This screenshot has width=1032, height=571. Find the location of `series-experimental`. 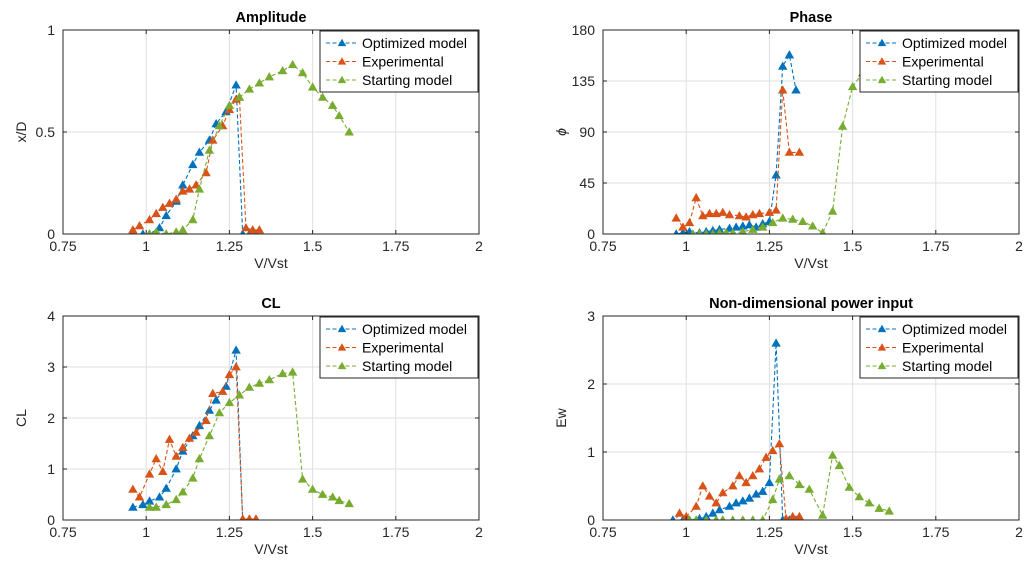

series-experimental is located at coordinates (738, 158).